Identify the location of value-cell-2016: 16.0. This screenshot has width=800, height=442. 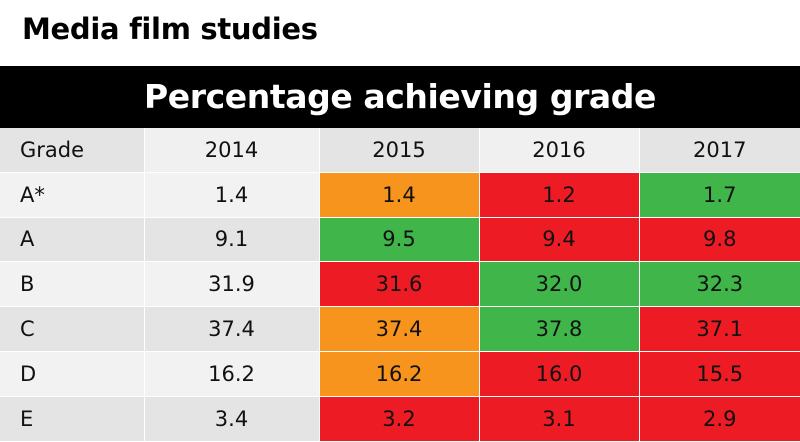
(558, 374).